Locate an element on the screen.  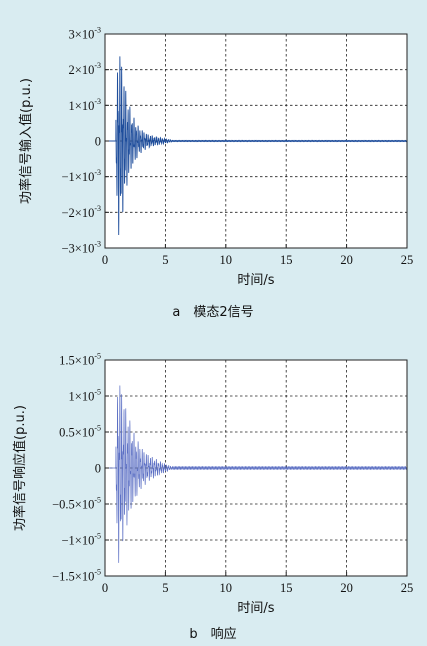
y-axis-label: 功率信号输入值(p.u.) is located at coordinates (26, 141).